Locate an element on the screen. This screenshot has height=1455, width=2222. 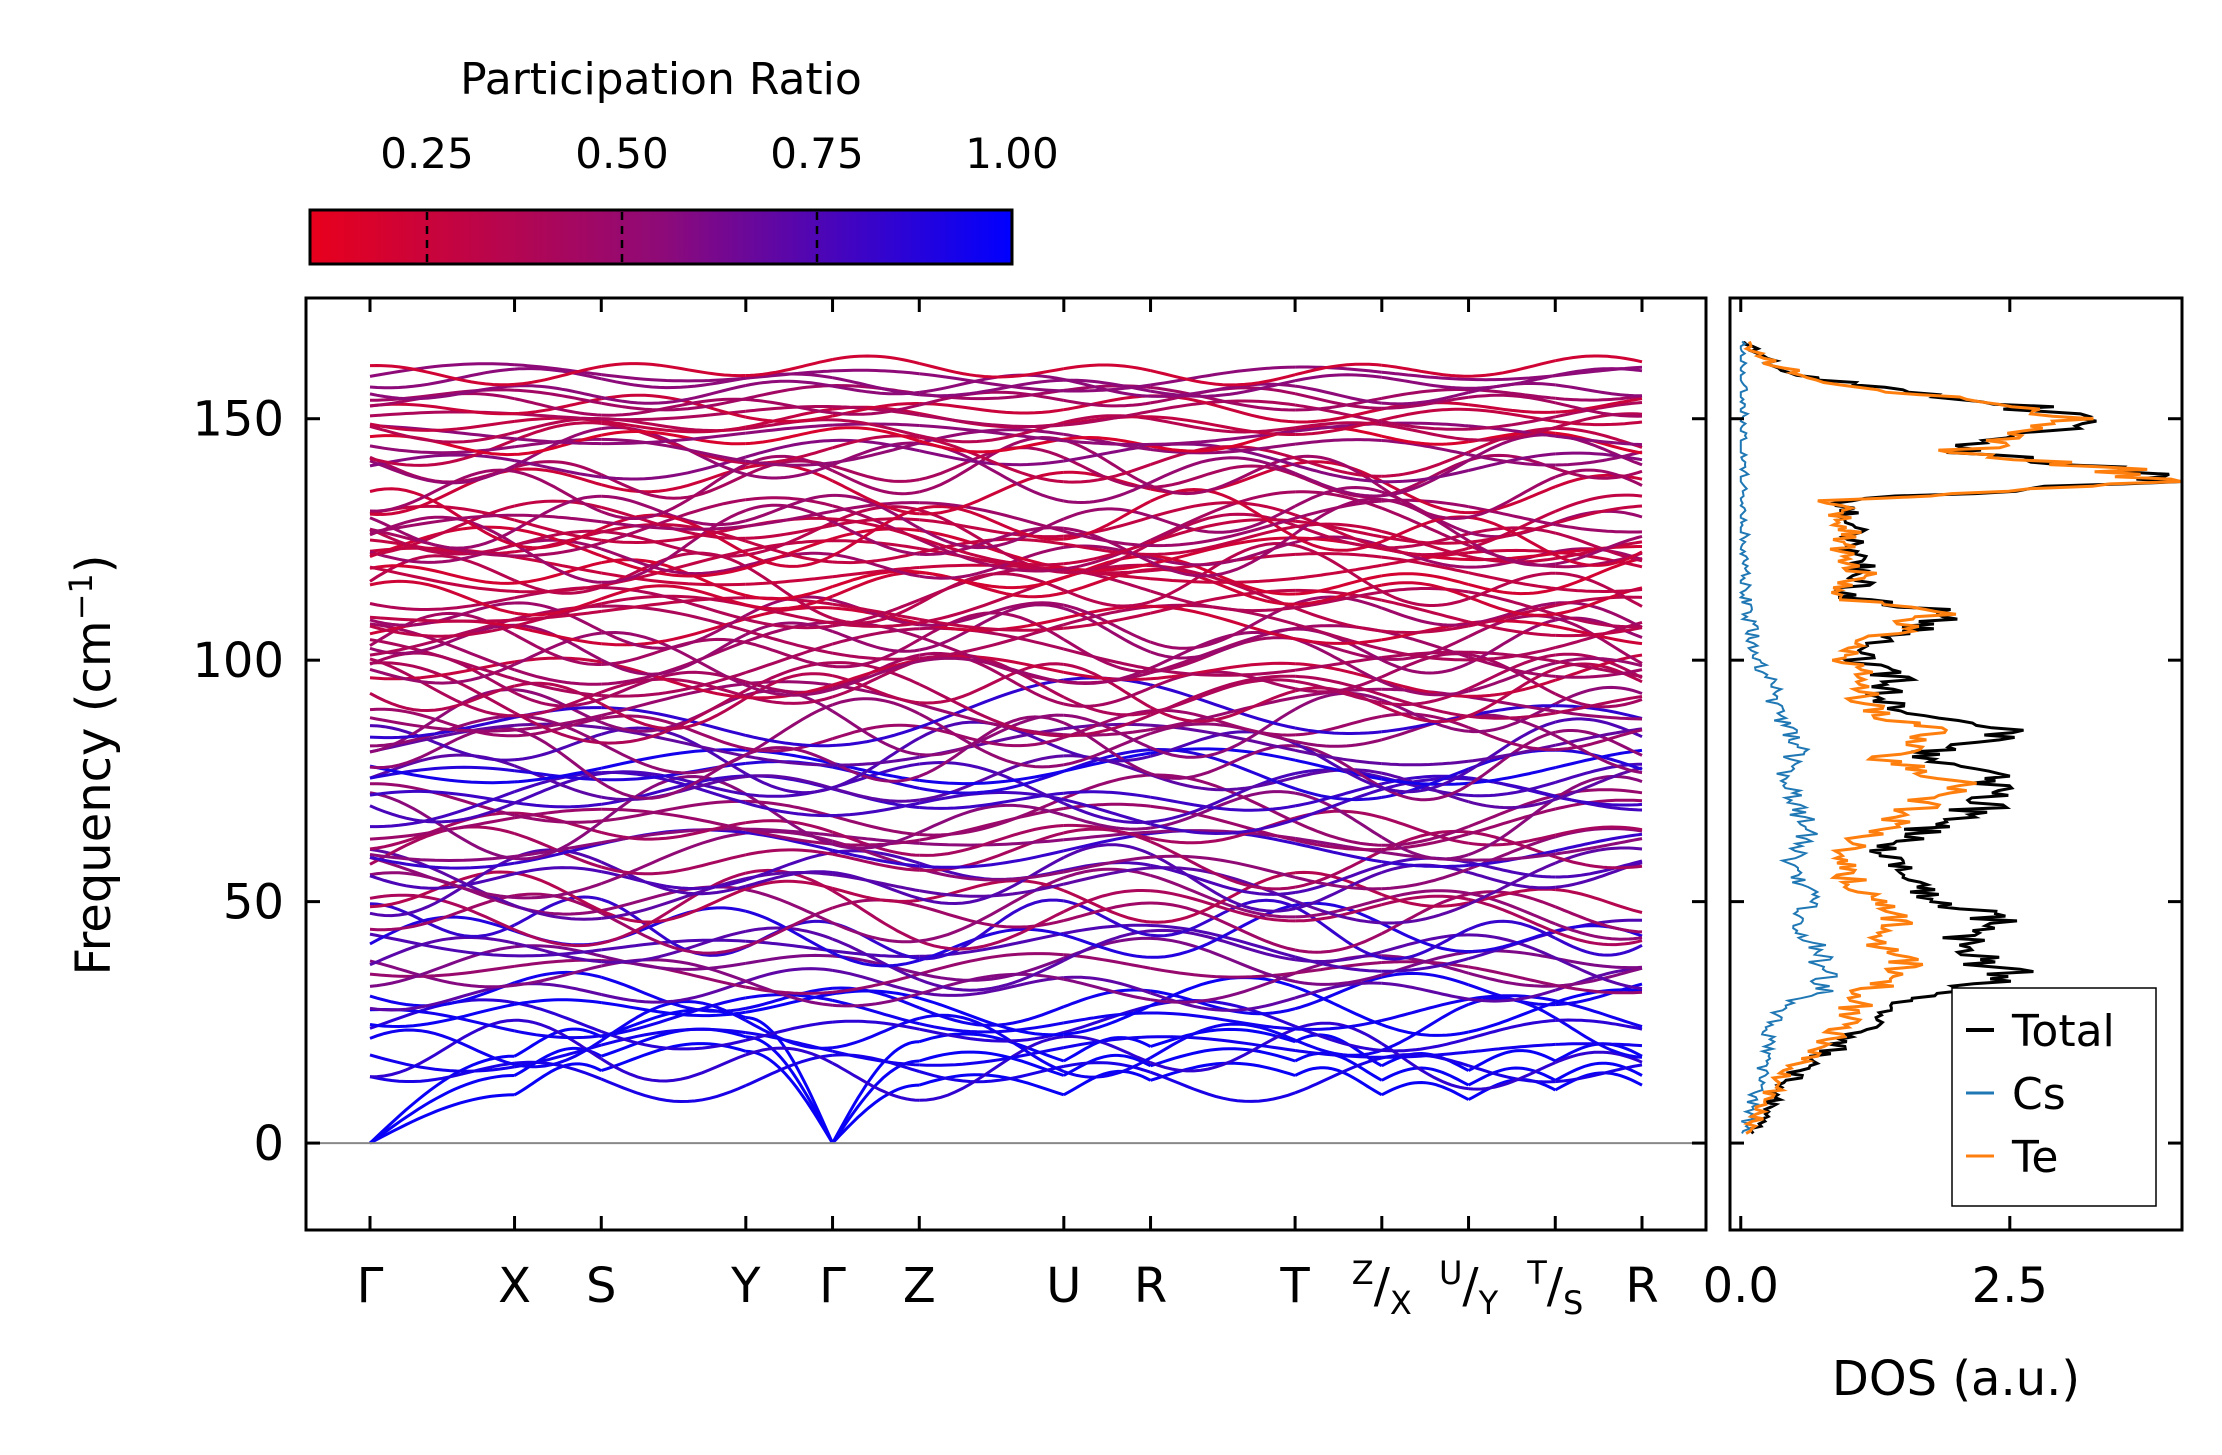
colorbar-tick-label: 0.50 is located at coordinates (622, 153).